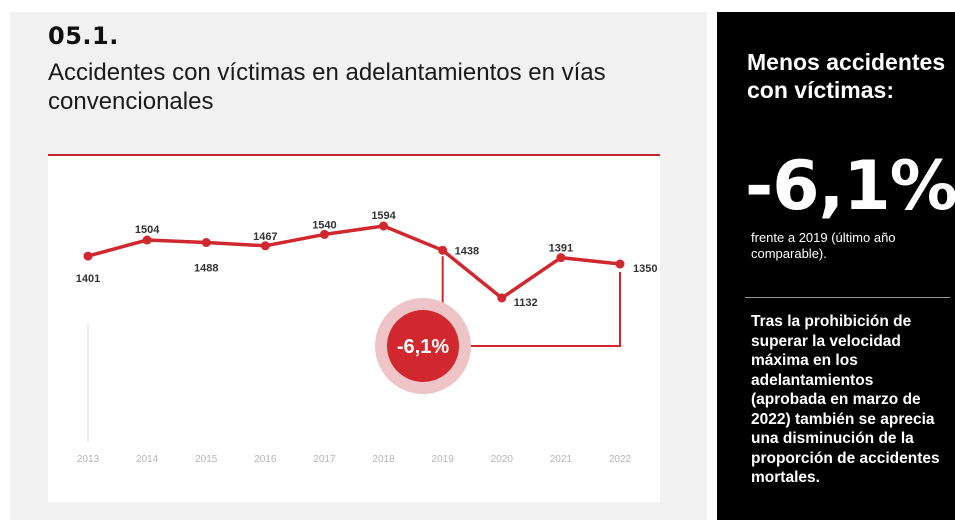  I want to click on series-line, so click(354, 262).